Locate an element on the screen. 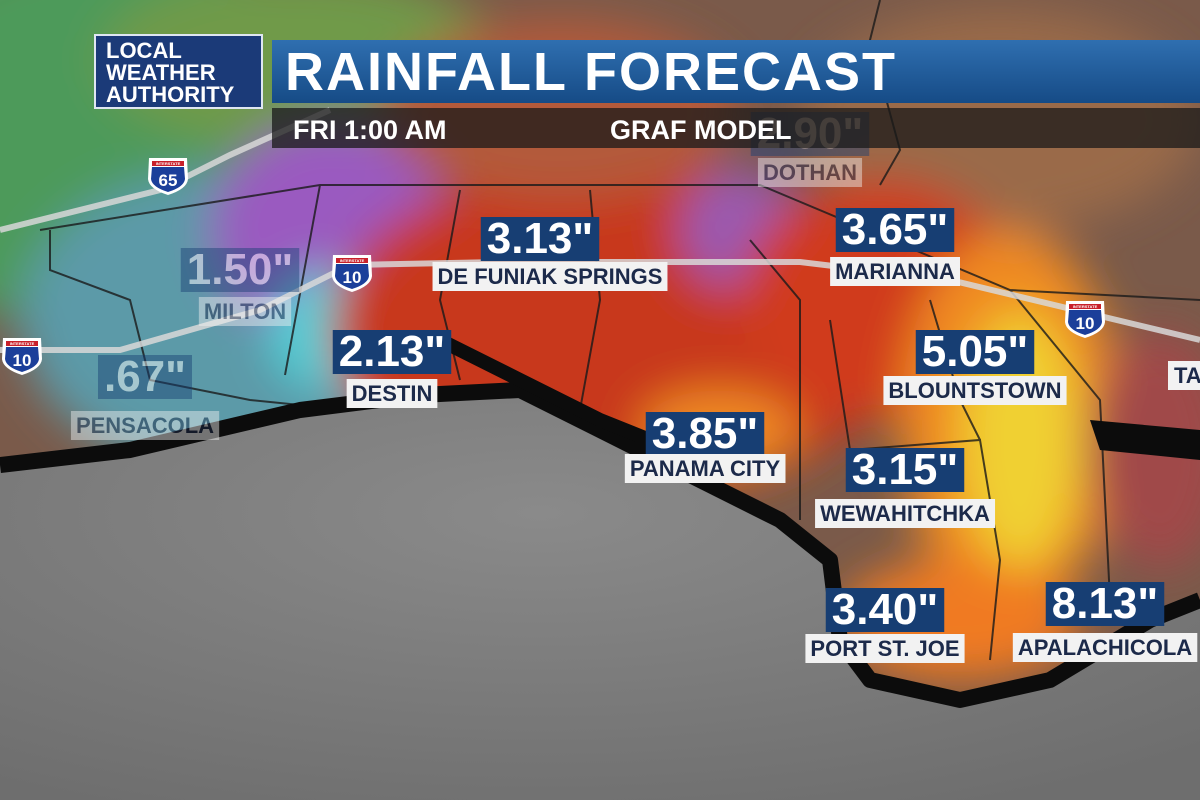  place-name: PORT ST. JOE is located at coordinates (884, 648).